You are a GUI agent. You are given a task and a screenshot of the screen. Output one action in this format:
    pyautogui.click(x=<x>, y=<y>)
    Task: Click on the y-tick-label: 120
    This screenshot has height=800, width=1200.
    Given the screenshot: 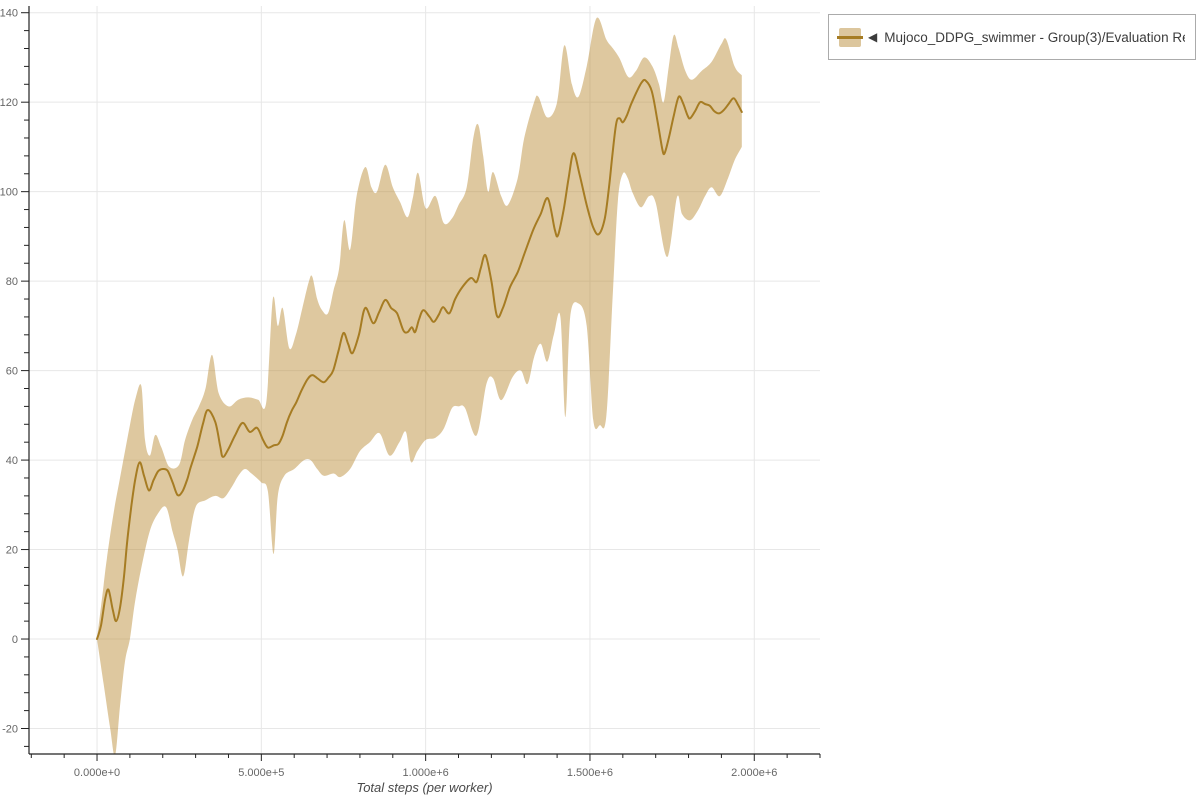 What is the action you would take?
    pyautogui.click(x=9, y=103)
    